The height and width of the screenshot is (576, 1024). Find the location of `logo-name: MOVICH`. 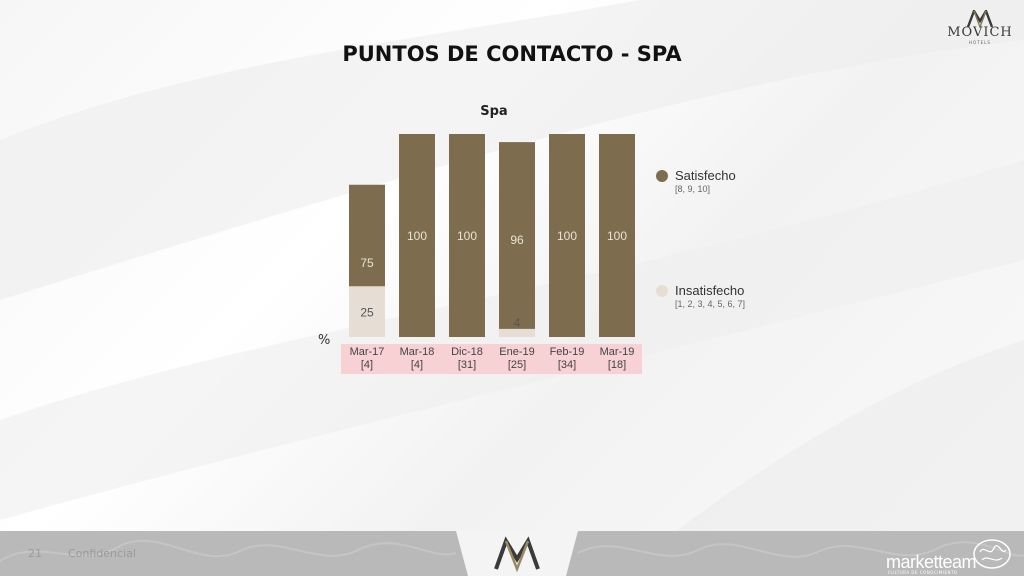

logo-name: MOVICH is located at coordinates (980, 32).